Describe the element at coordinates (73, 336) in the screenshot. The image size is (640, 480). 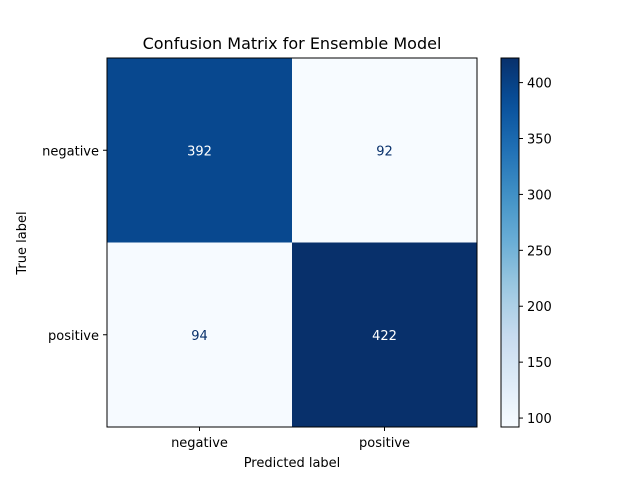
I see `y-tick-label: positive` at that location.